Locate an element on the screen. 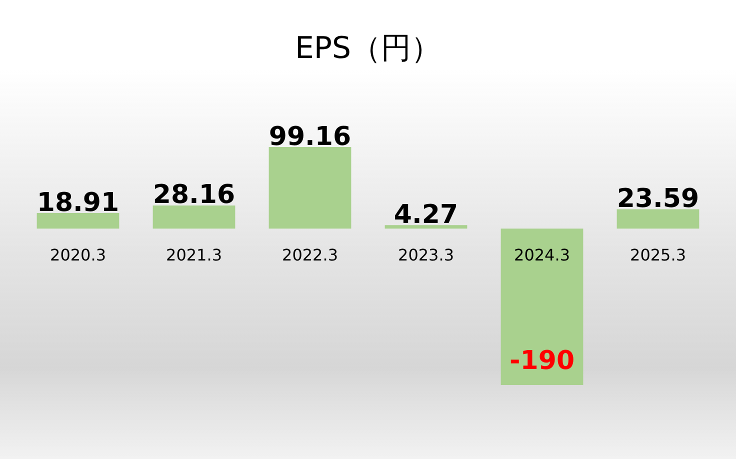  data-label: 4.27 is located at coordinates (426, 215).